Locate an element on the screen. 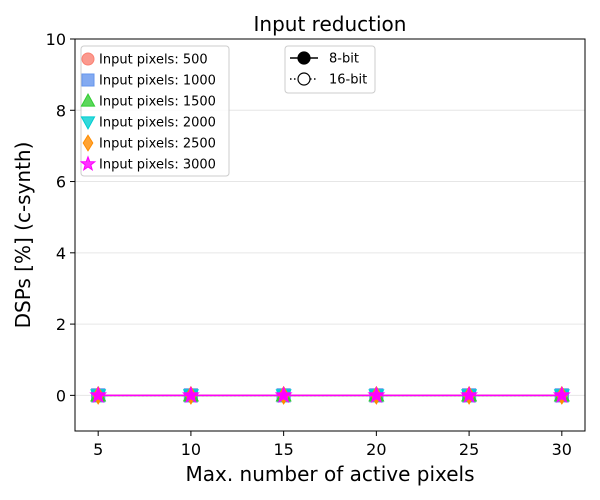 The height and width of the screenshot is (500, 600). y-tick-label: 8 is located at coordinates (61, 110).